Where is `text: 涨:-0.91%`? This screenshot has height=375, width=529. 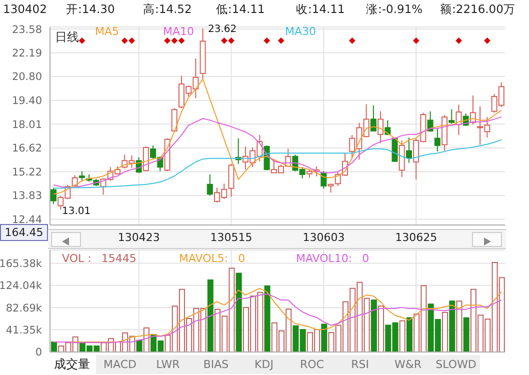 text: 涨:-0.91% is located at coordinates (394, 9).